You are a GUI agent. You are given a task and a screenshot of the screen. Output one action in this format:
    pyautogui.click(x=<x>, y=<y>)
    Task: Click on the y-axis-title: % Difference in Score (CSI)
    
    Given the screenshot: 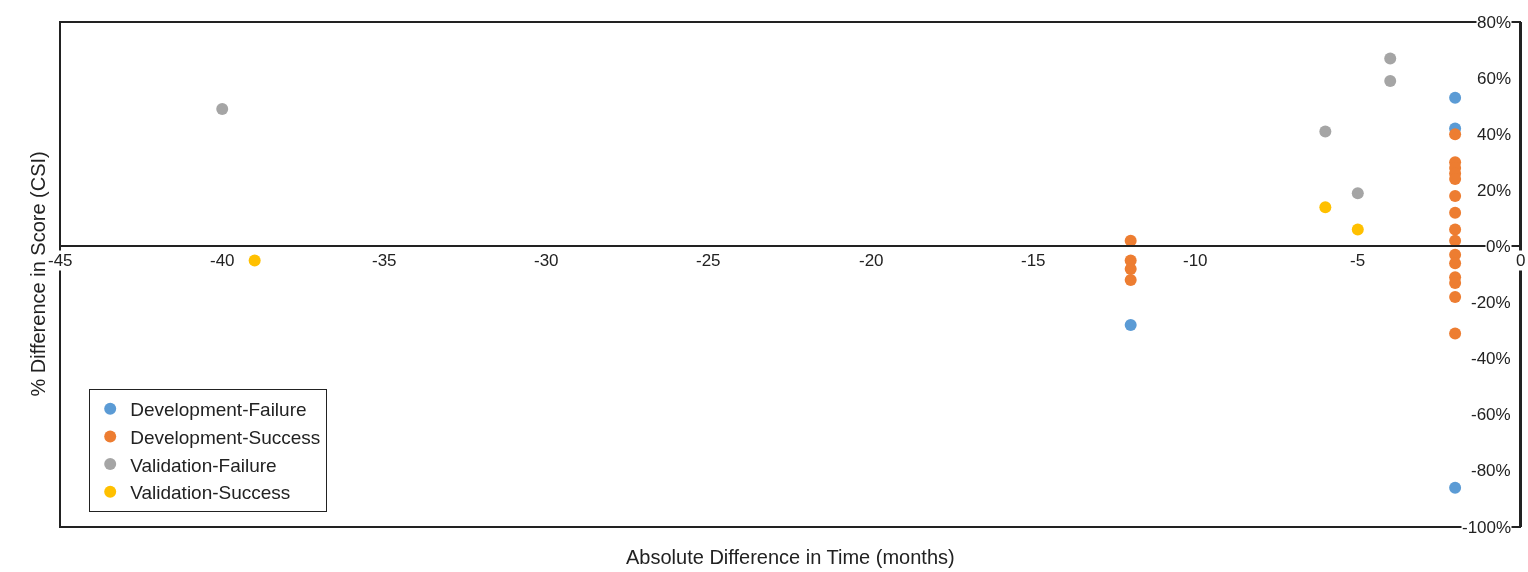 What is the action you would take?
    pyautogui.click(x=37, y=274)
    